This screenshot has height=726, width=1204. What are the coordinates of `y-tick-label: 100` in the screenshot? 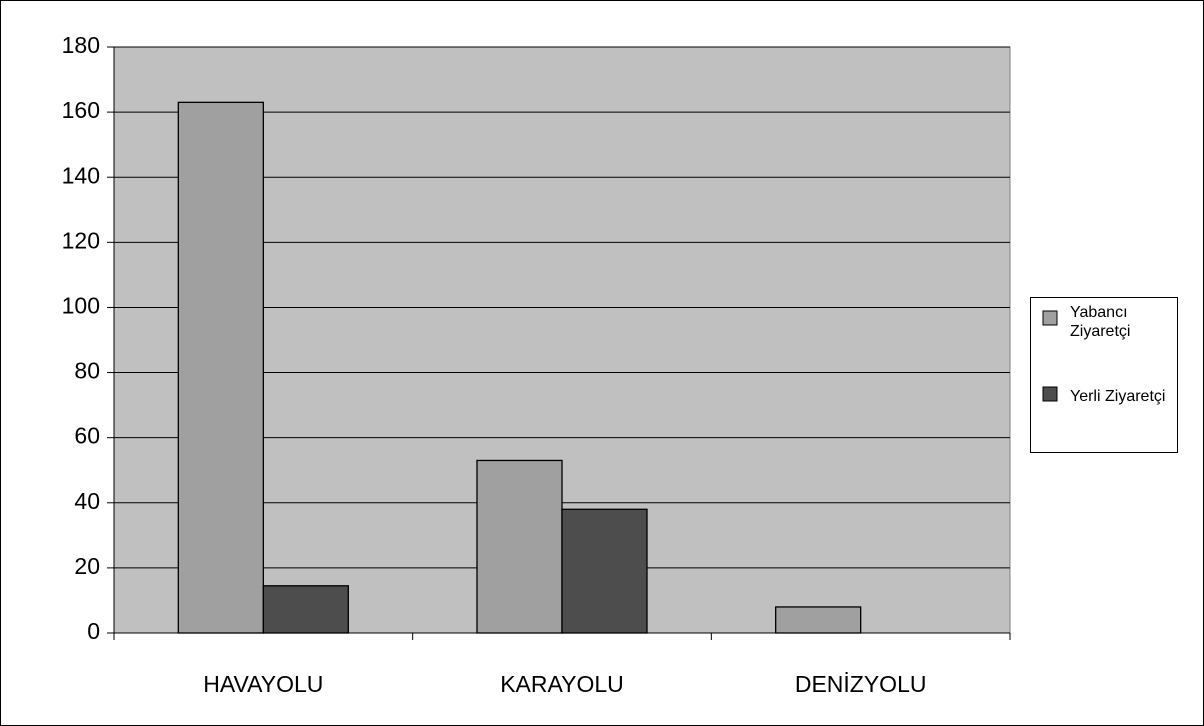 It's located at (81, 306).